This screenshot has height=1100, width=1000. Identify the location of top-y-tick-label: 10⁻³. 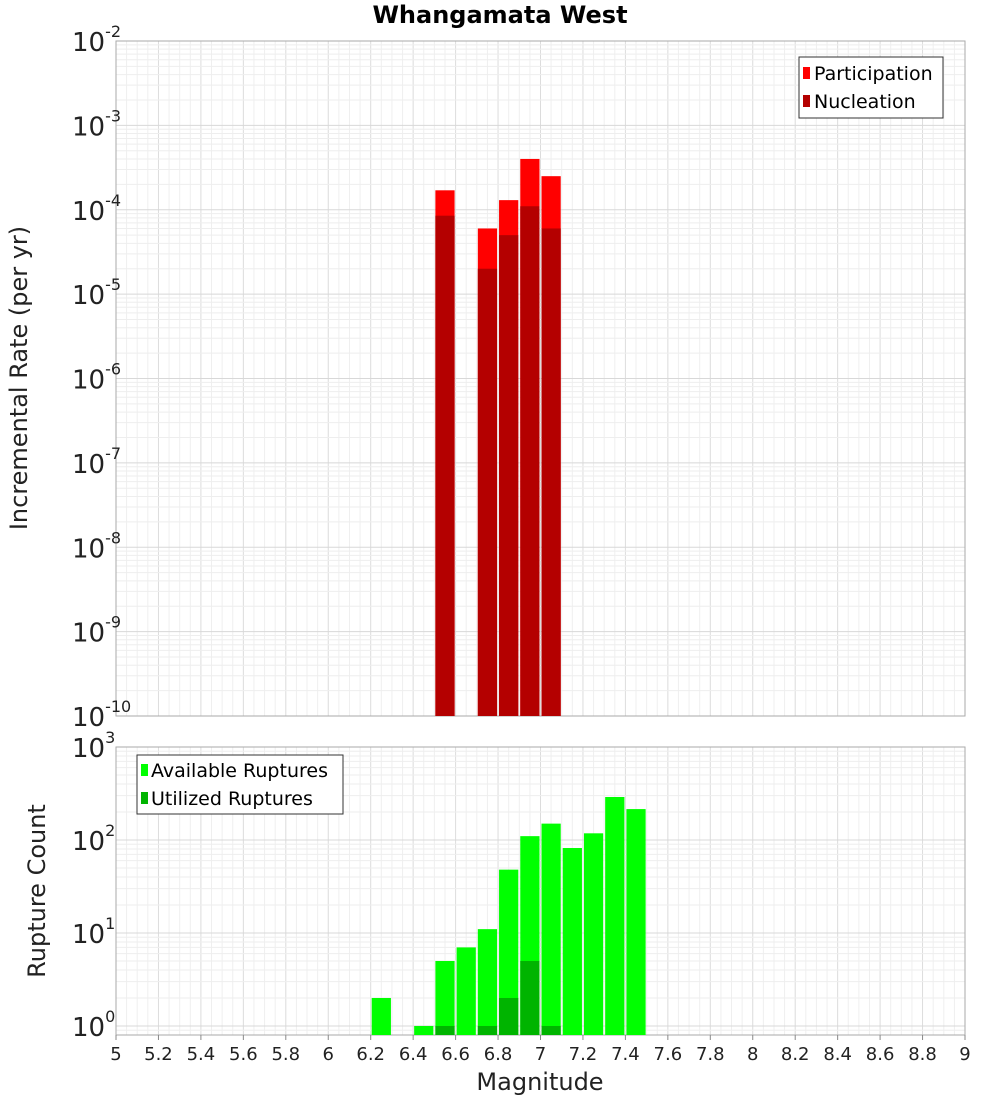
(96, 124).